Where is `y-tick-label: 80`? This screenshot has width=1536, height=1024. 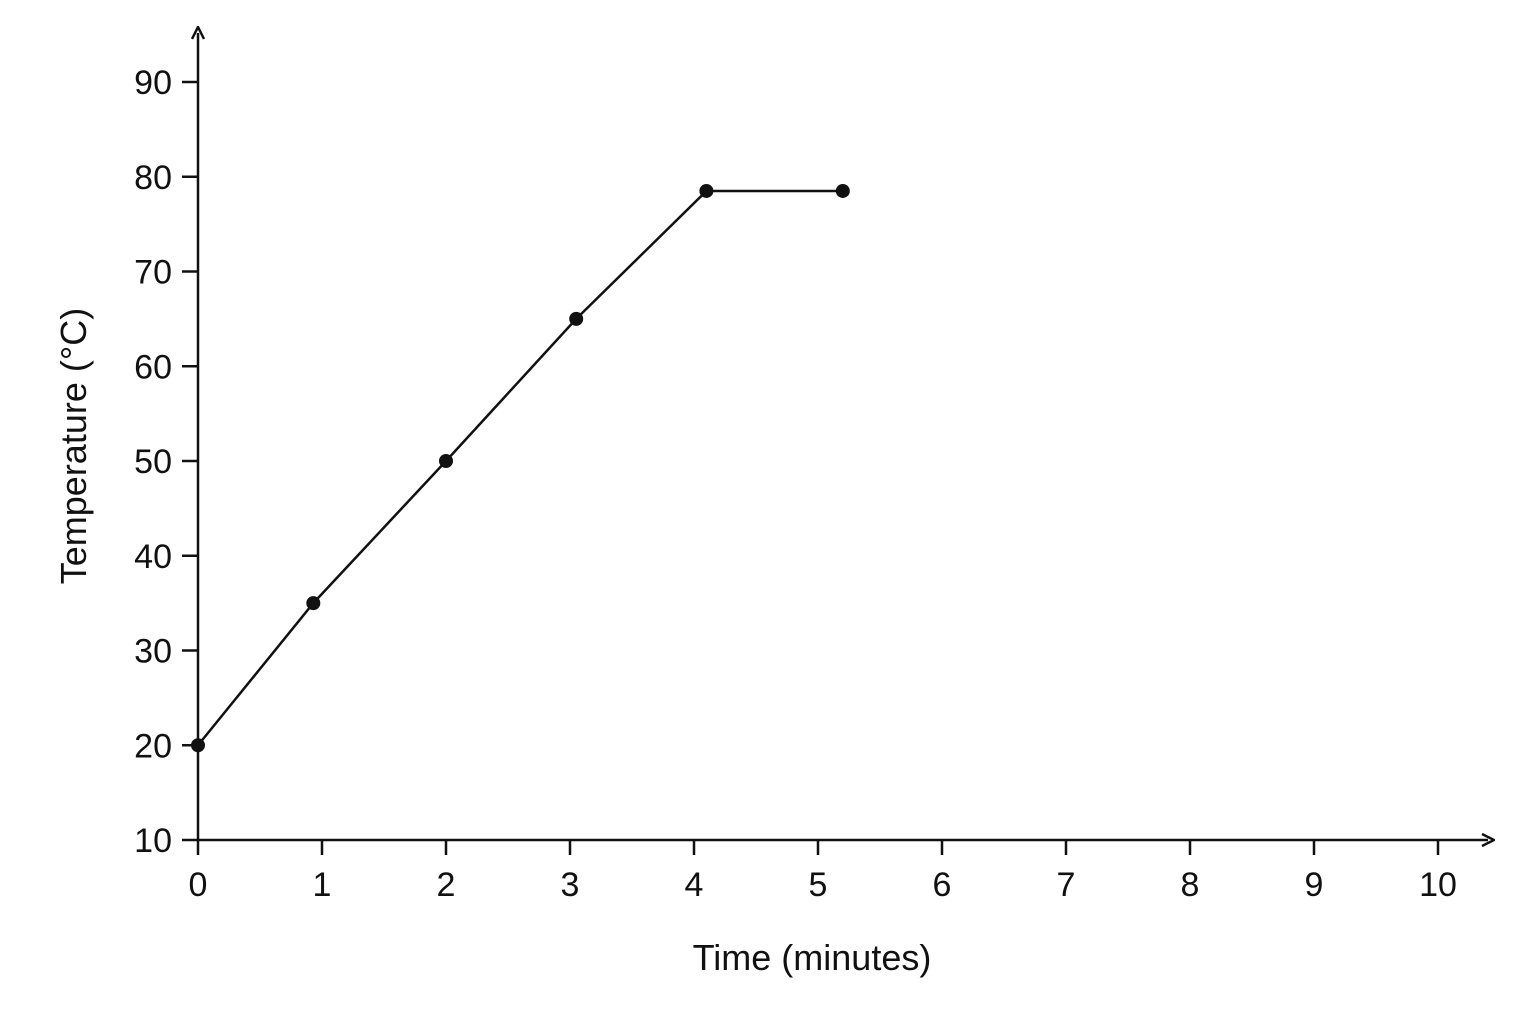
y-tick-label: 80 is located at coordinates (153, 178).